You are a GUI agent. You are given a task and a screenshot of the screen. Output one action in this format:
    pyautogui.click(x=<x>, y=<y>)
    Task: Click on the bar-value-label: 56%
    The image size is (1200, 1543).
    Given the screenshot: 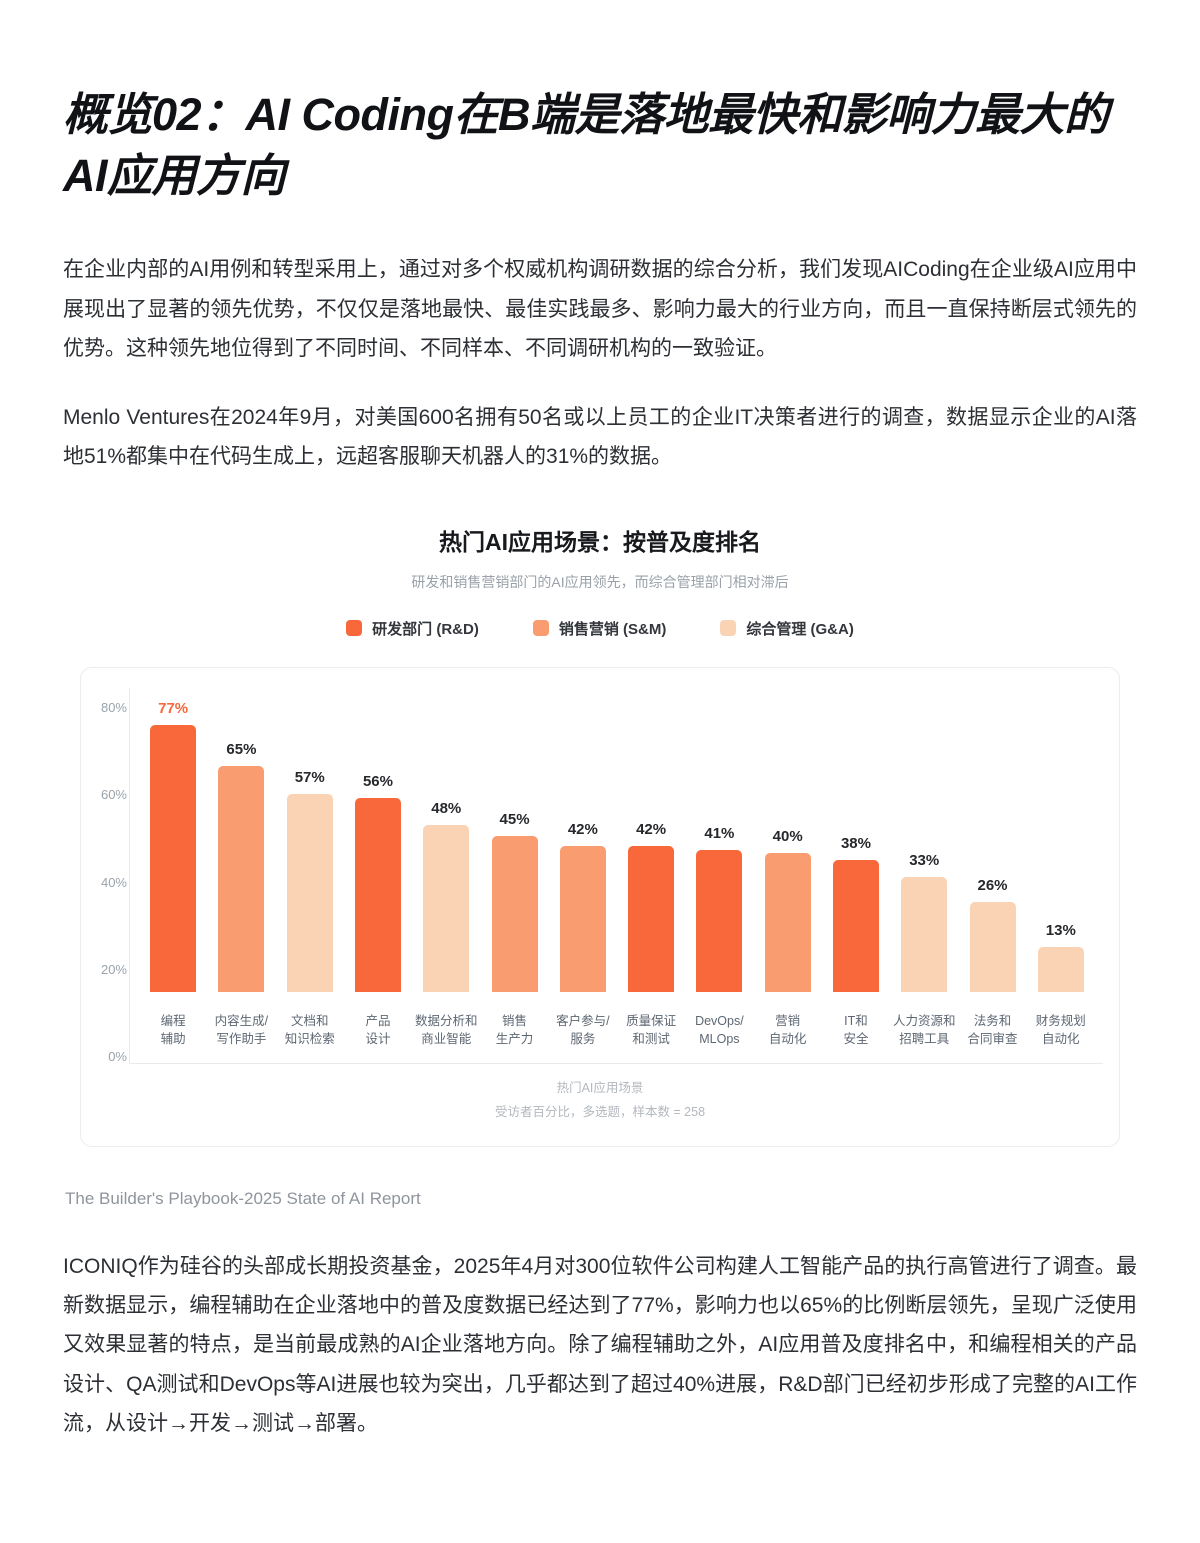 What is the action you would take?
    pyautogui.click(x=377, y=781)
    